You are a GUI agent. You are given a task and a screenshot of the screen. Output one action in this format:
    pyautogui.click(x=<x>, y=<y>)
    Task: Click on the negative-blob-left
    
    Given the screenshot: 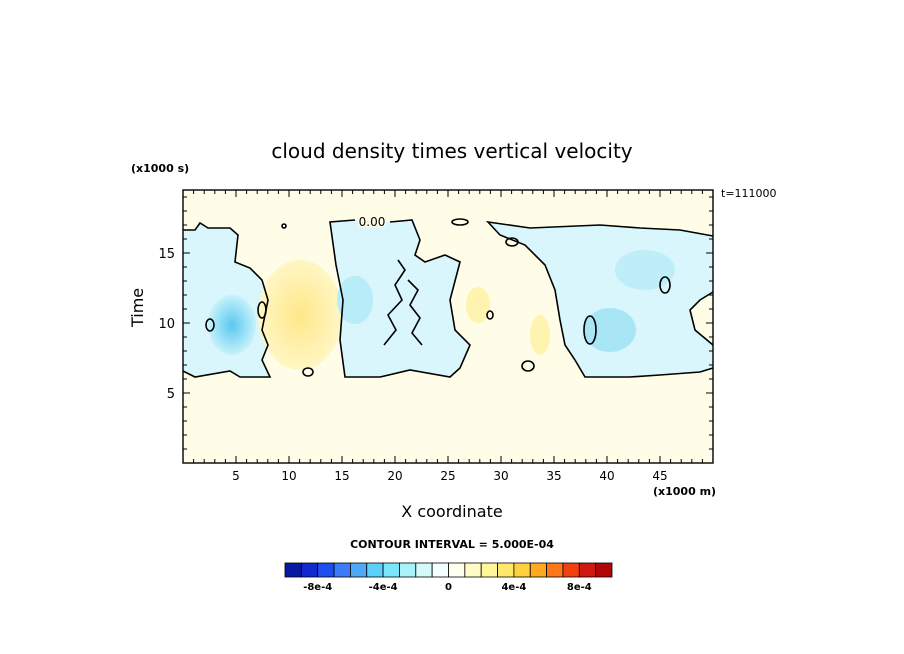 What is the action you would take?
    pyautogui.click(x=232, y=325)
    